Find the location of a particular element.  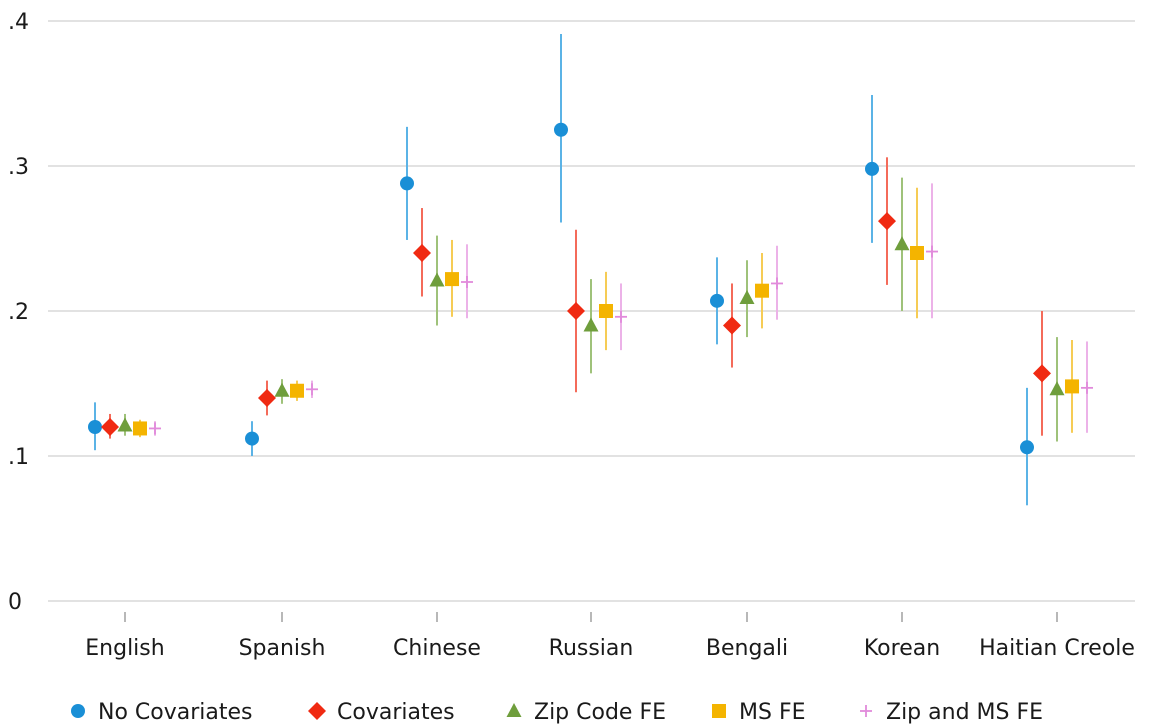

legend-label: No Covariates is located at coordinates (175, 712).